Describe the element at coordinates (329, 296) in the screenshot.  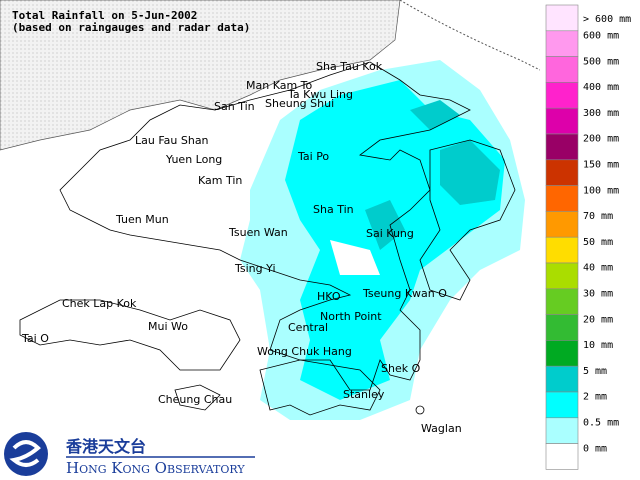
I see `place-label: HKO` at that location.